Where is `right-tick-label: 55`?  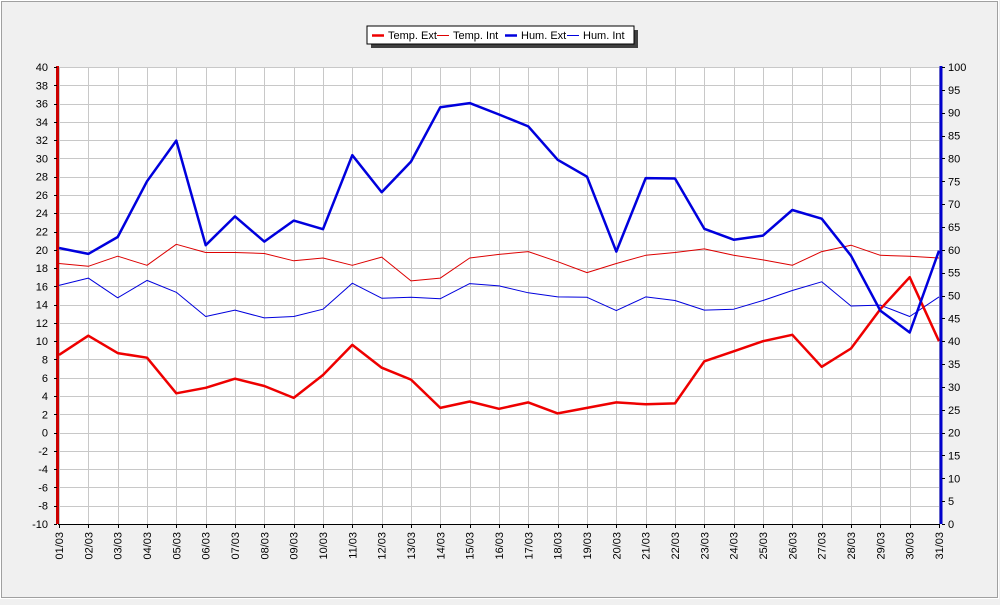 right-tick-label: 55 is located at coordinates (954, 274).